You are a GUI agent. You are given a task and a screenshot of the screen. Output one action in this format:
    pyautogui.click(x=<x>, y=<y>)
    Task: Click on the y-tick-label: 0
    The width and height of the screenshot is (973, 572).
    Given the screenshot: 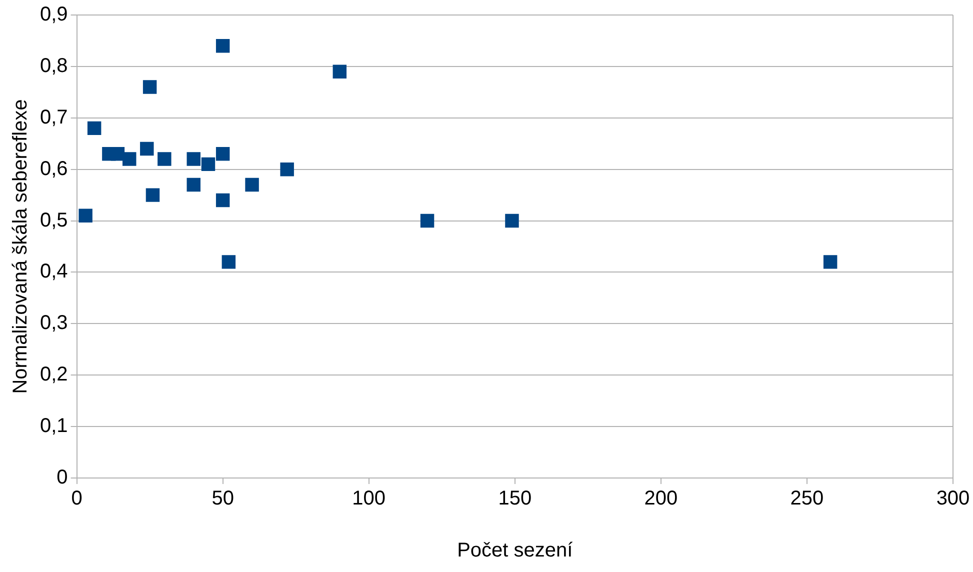 What is the action you would take?
    pyautogui.click(x=62, y=477)
    